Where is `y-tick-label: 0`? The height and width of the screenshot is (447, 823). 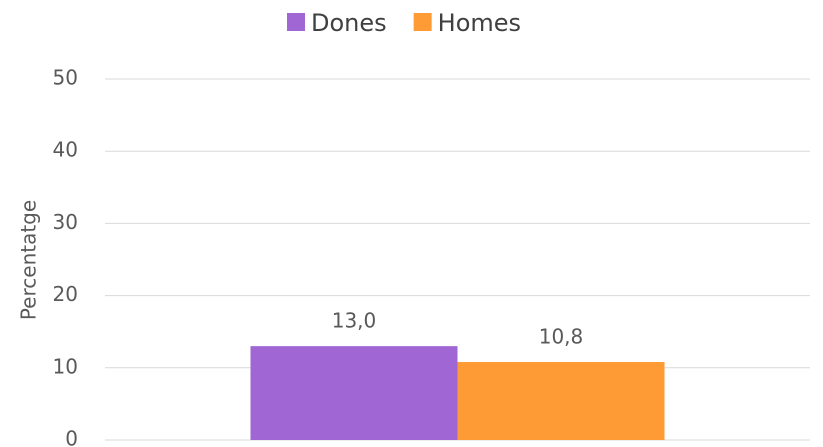 y-tick-label: 0 is located at coordinates (71, 437).